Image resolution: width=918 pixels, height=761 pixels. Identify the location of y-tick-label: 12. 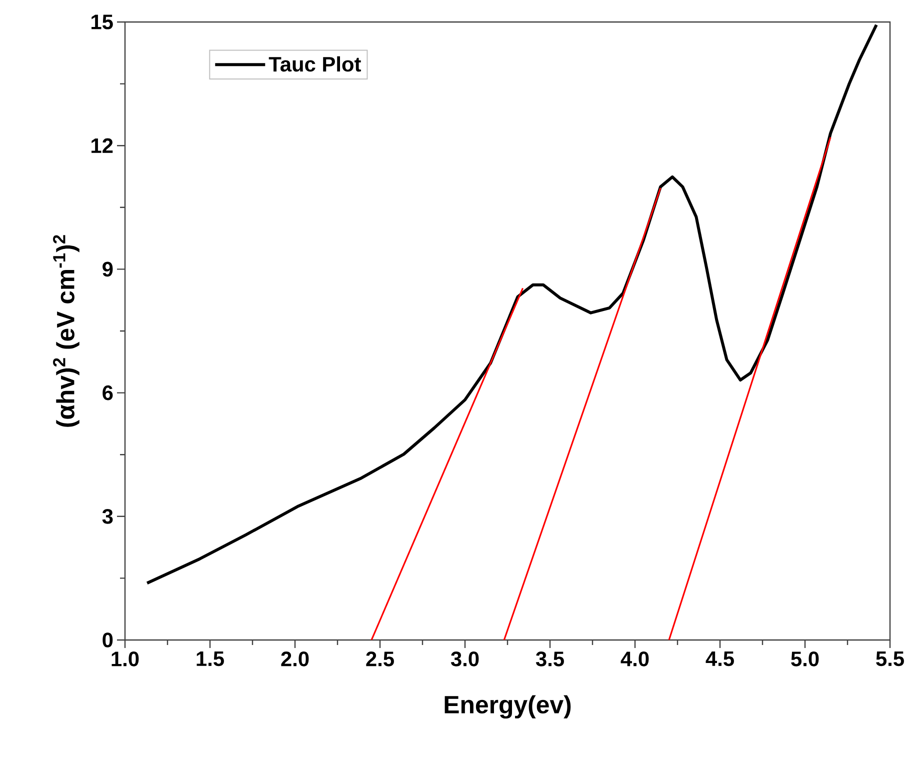
(102, 145).